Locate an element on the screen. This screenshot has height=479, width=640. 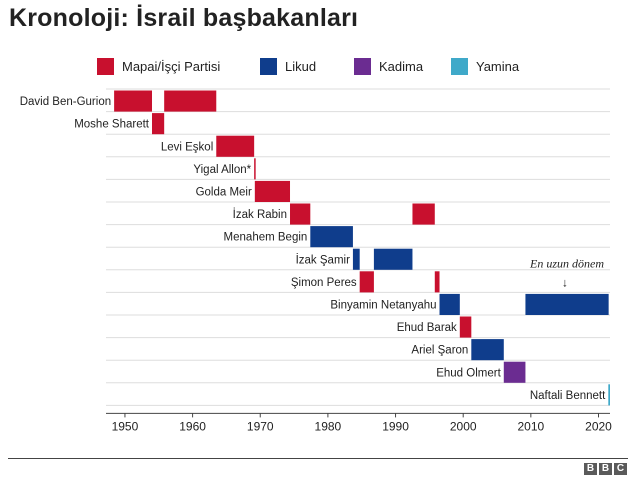
x-tick-label: 2010 is located at coordinates (530, 426).